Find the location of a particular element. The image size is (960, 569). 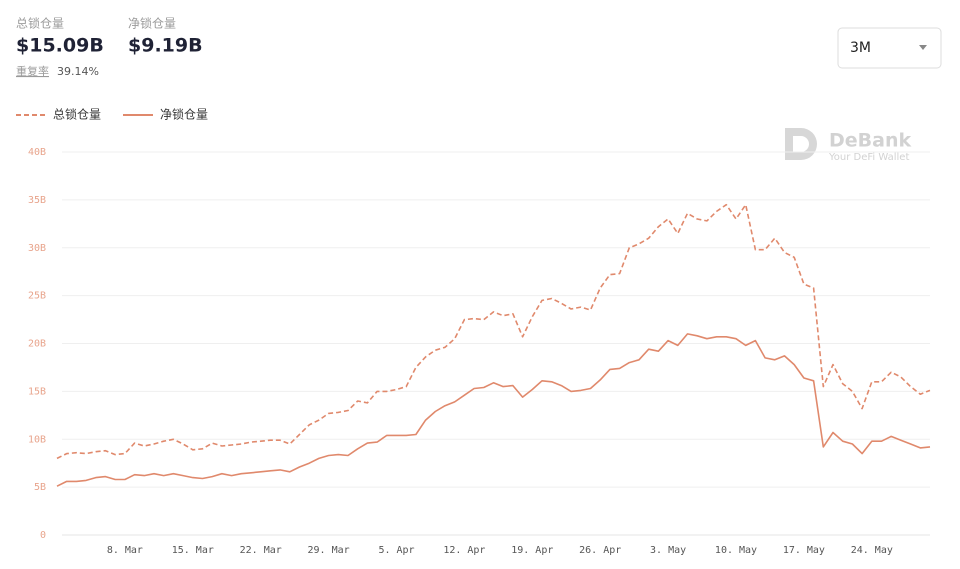

y-tick-label: 5B is located at coordinates (40, 487).